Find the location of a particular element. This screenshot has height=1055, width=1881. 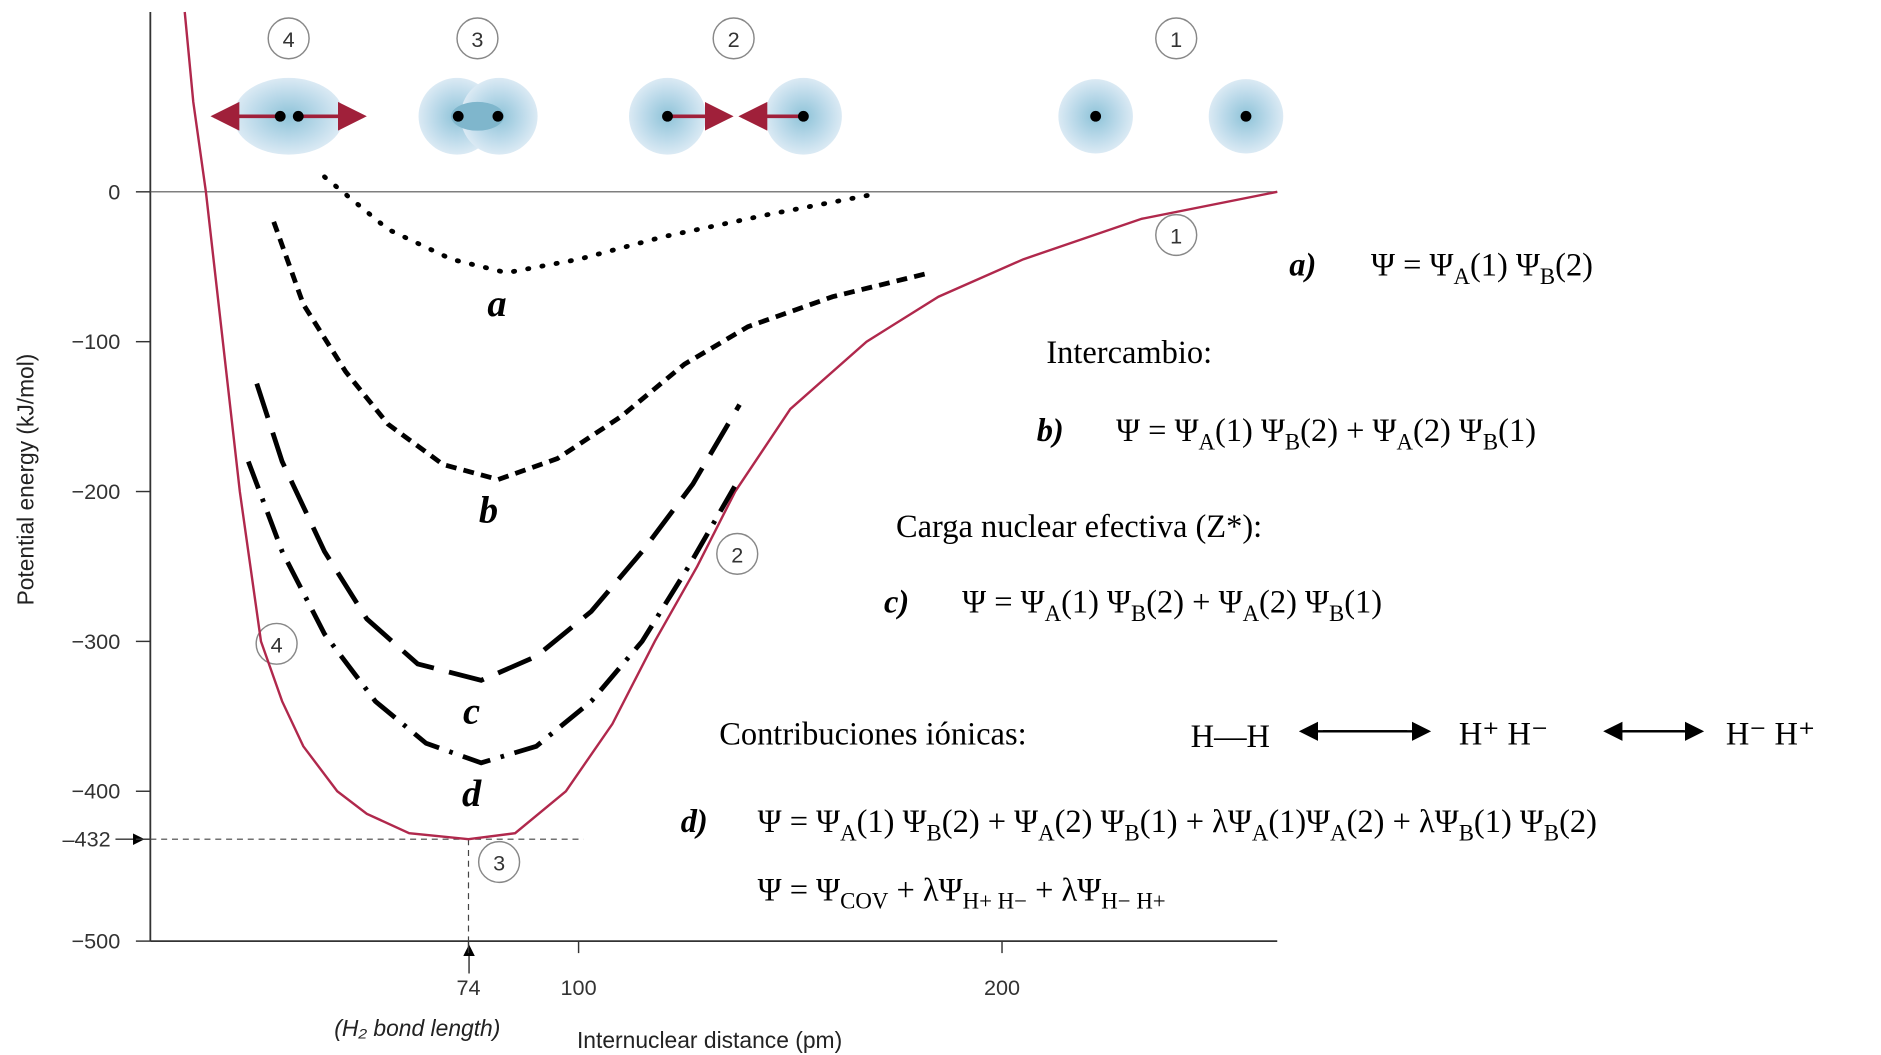

series-label: a is located at coordinates (496, 304).